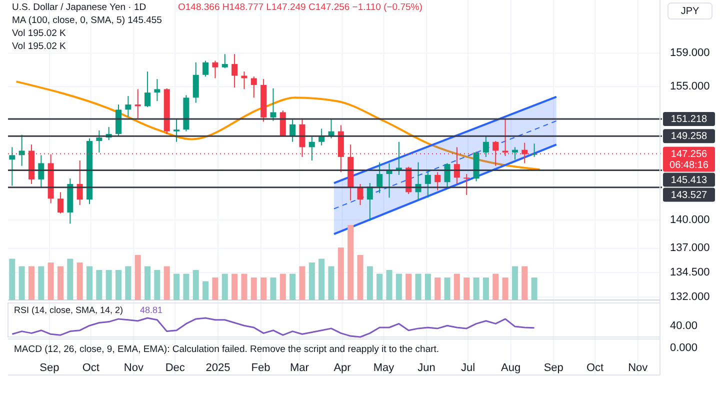  What do you see at coordinates (343, 368) in the screenshot?
I see `x-tick-label: Apr` at bounding box center [343, 368].